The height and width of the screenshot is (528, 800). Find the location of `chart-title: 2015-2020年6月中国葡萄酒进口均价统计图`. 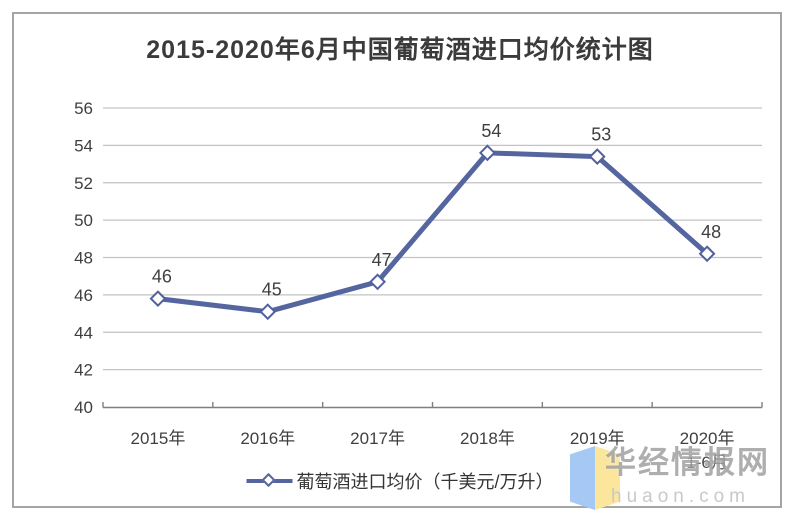

chart-title: 2015-2020年6月中国葡萄酒进口均价统计图 is located at coordinates (400, 50).